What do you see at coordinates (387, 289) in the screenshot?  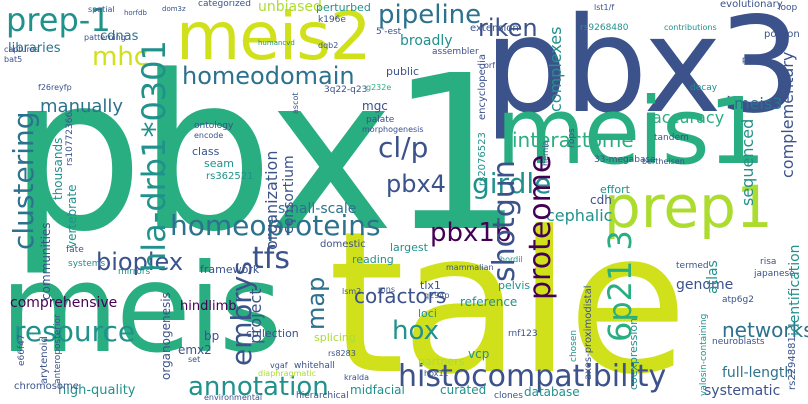 I see `word-mns: mns` at bounding box center [387, 289].